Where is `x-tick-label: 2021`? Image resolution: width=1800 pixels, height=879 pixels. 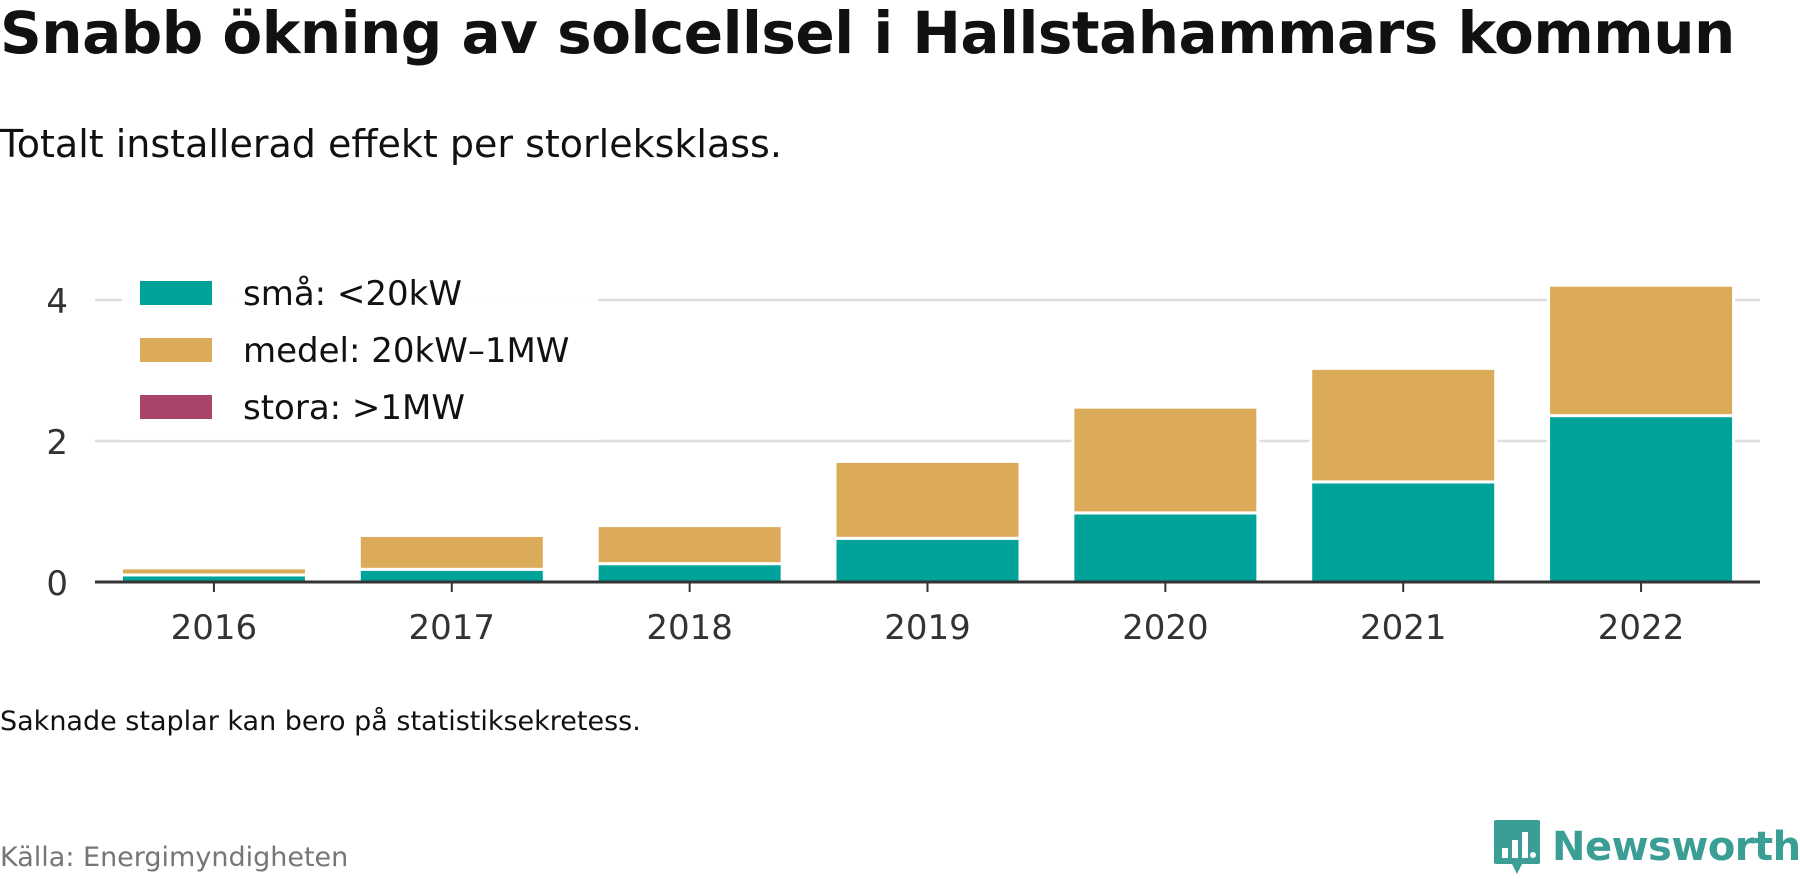 x-tick-label: 2021 is located at coordinates (1403, 628).